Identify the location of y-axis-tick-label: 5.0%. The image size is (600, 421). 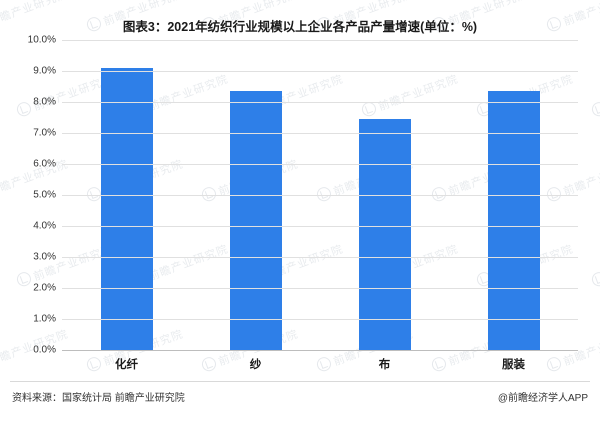
(44, 195).